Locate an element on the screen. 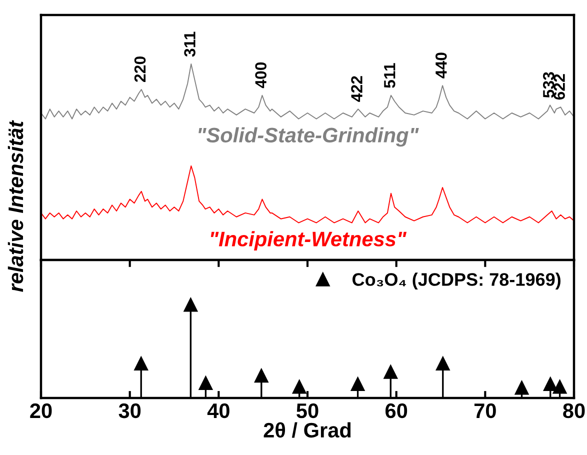 Image resolution: width=587 pixels, height=455 pixels. annotation: 511 is located at coordinates (390, 75).